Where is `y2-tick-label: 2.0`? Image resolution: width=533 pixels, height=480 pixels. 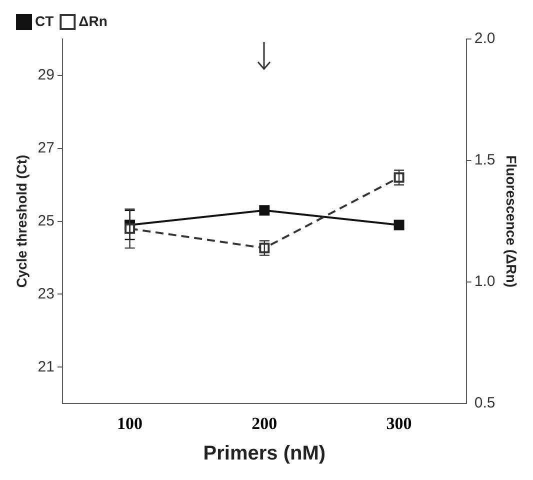
y2-tick-label: 2.0 is located at coordinates (485, 39).